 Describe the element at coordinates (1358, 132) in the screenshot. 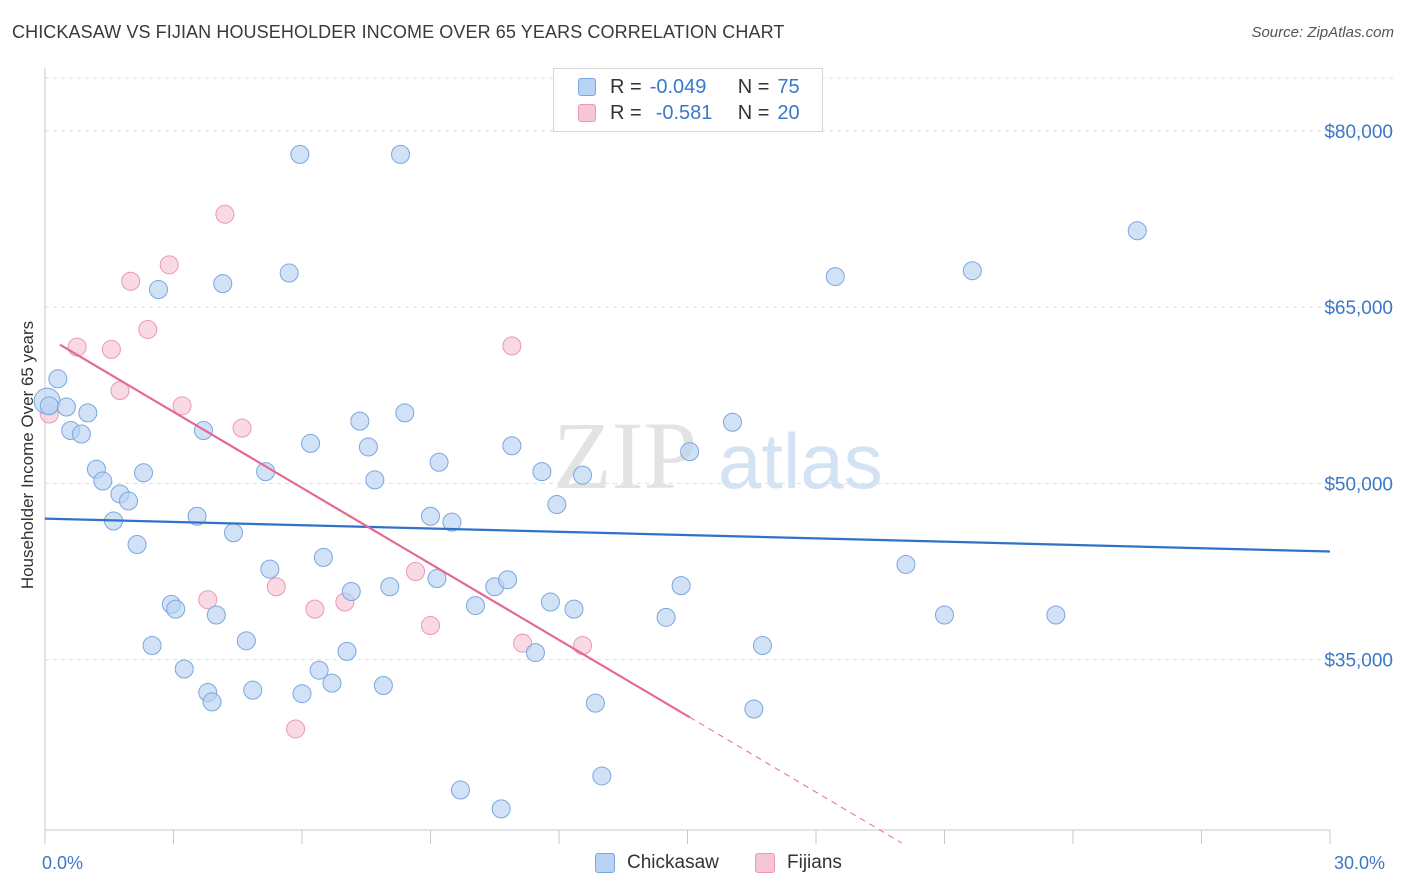

I see `y-tick-label: $80,000` at that location.